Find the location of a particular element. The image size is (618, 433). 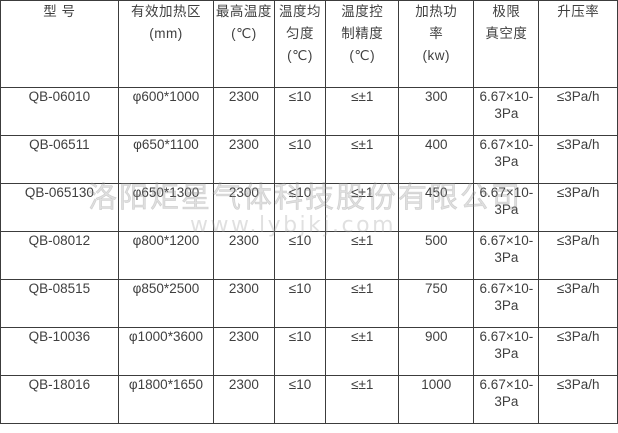

cell-model: QB-06511 is located at coordinates (59, 159).